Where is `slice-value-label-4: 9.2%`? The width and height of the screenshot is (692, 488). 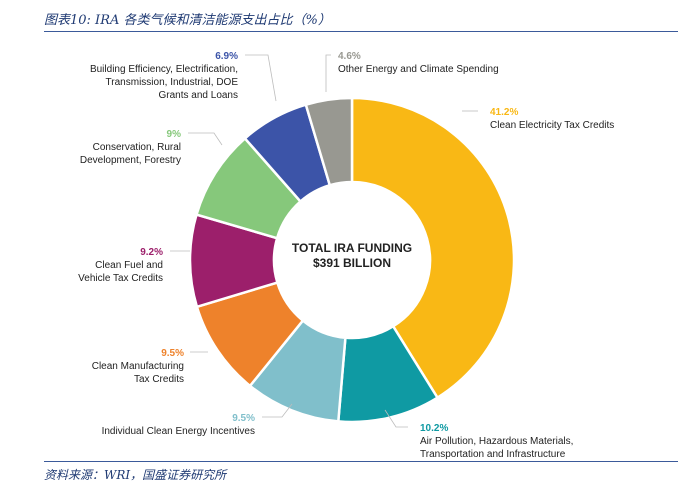
slice-value-label-4: 9.2% is located at coordinates (151, 252).